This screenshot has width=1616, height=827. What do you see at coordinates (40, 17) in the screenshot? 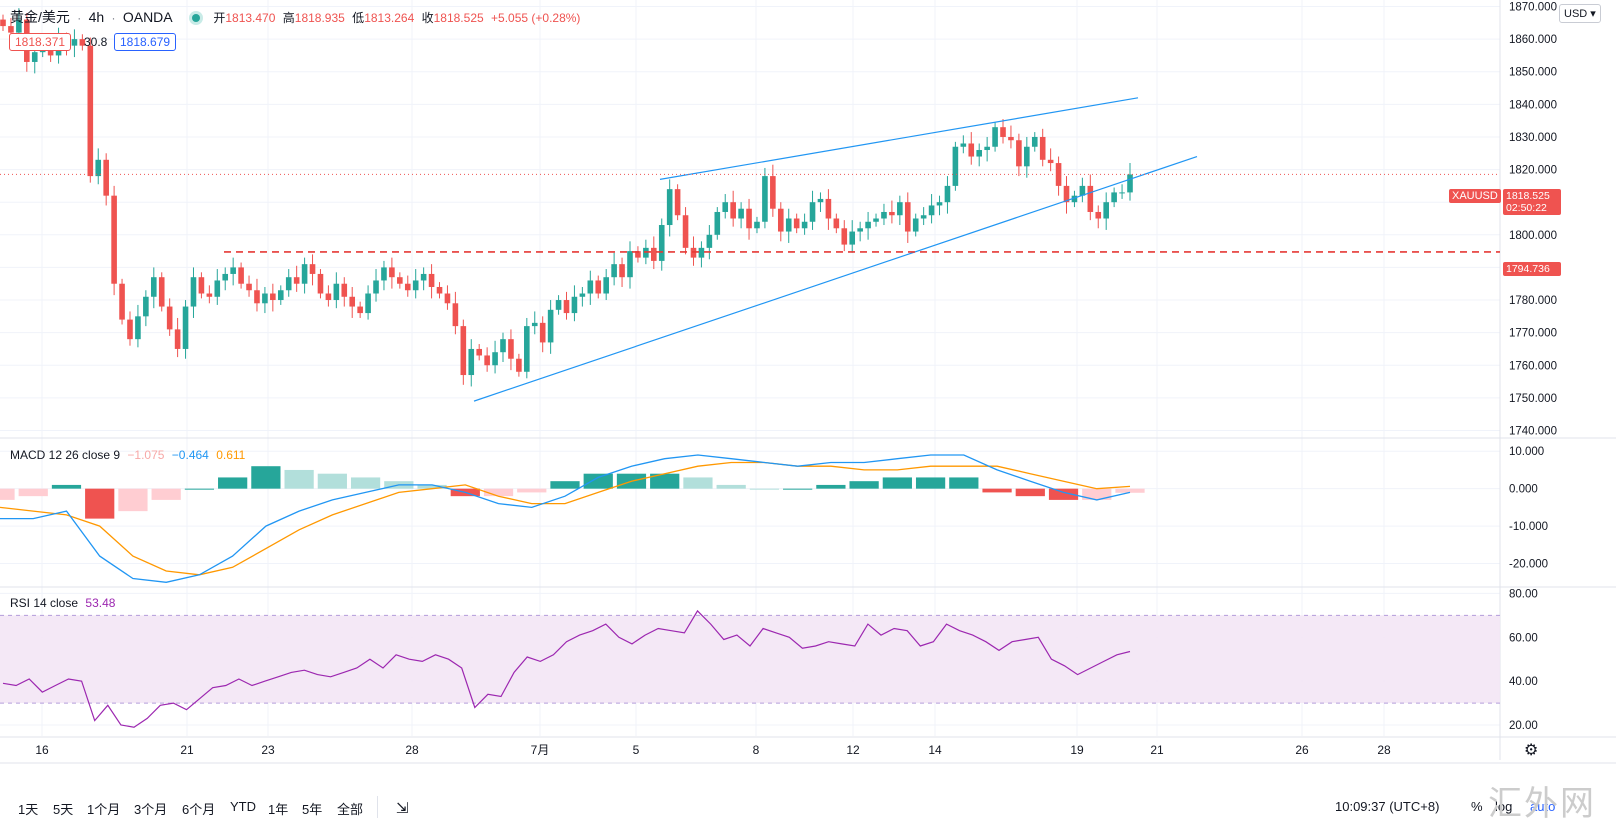
I see `symbol-name: 黄金/美元` at bounding box center [40, 17].